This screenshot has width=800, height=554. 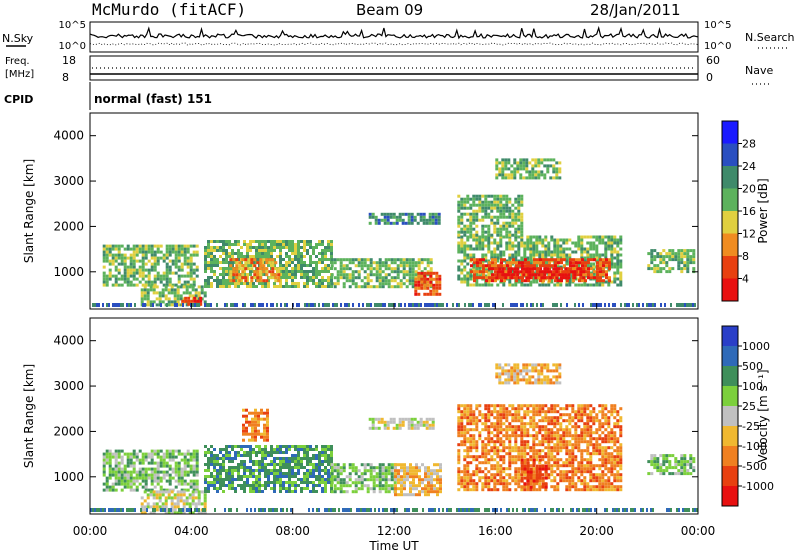 What do you see at coordinates (730, 244) in the screenshot?
I see `colorbar-swatch` at bounding box center [730, 244].